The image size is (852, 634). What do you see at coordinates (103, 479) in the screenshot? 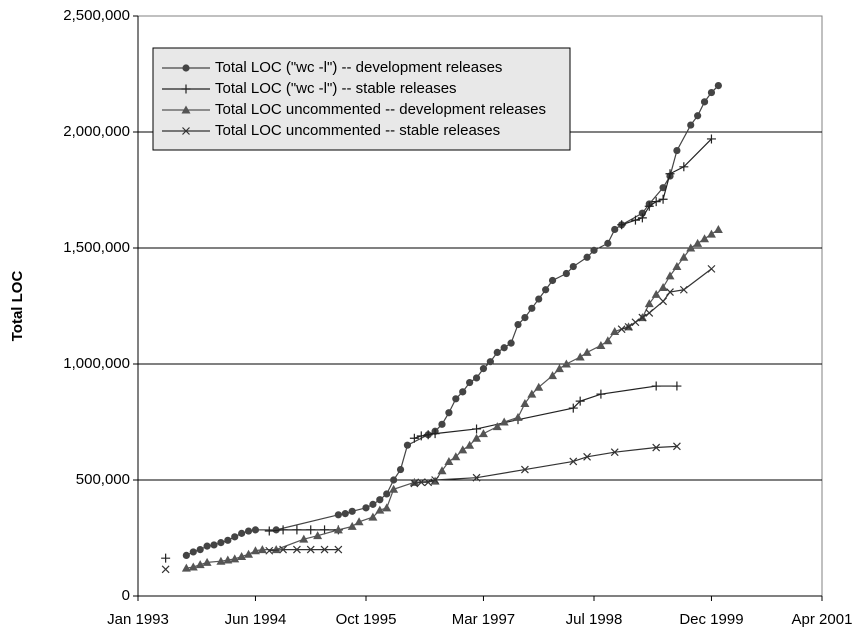
I see `y-tick-label: 500,000` at bounding box center [103, 479].